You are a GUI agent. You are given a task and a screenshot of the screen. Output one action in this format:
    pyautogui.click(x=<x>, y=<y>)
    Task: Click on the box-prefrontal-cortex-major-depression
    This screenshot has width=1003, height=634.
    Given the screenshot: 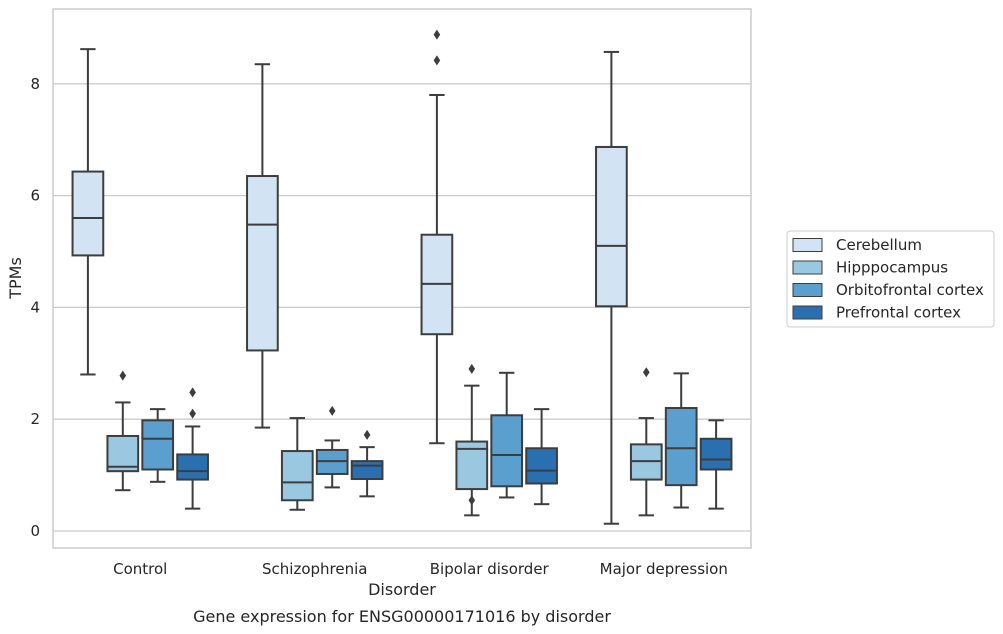 What is the action you would take?
    pyautogui.click(x=716, y=464)
    